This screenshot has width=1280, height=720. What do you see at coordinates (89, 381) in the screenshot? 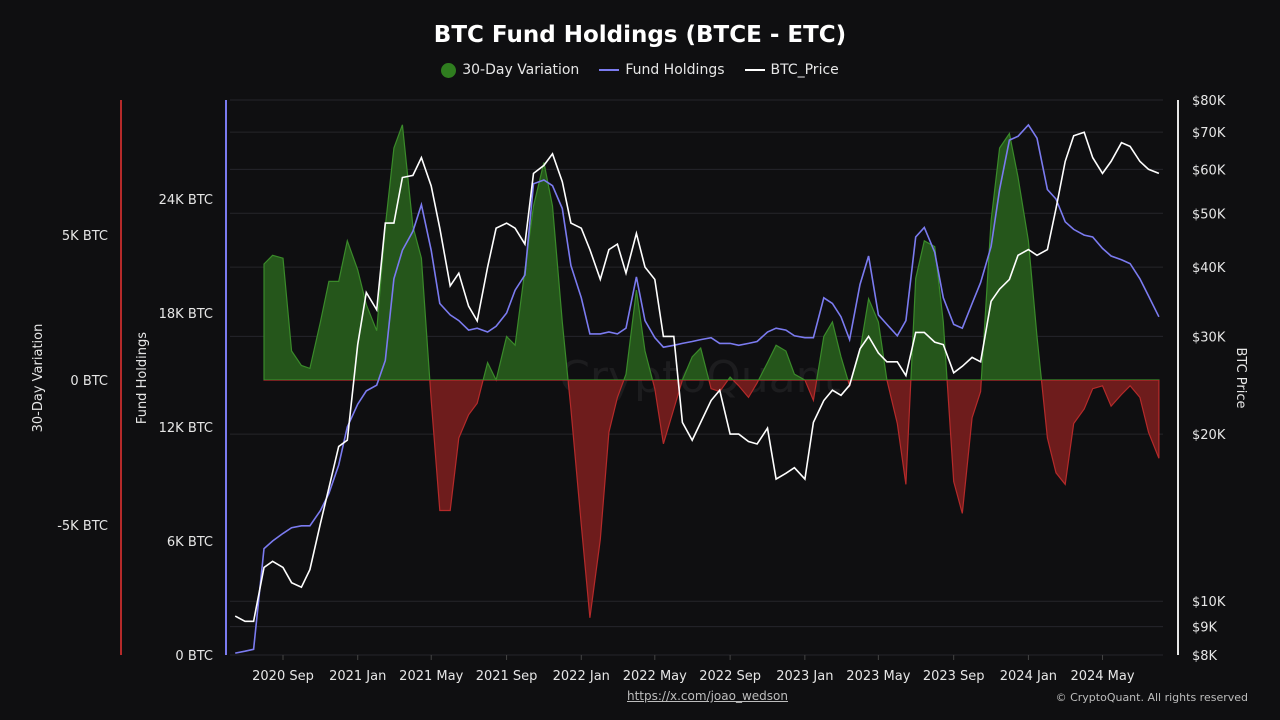
I see `variation-tick-label: 0 BTC` at bounding box center [89, 381].